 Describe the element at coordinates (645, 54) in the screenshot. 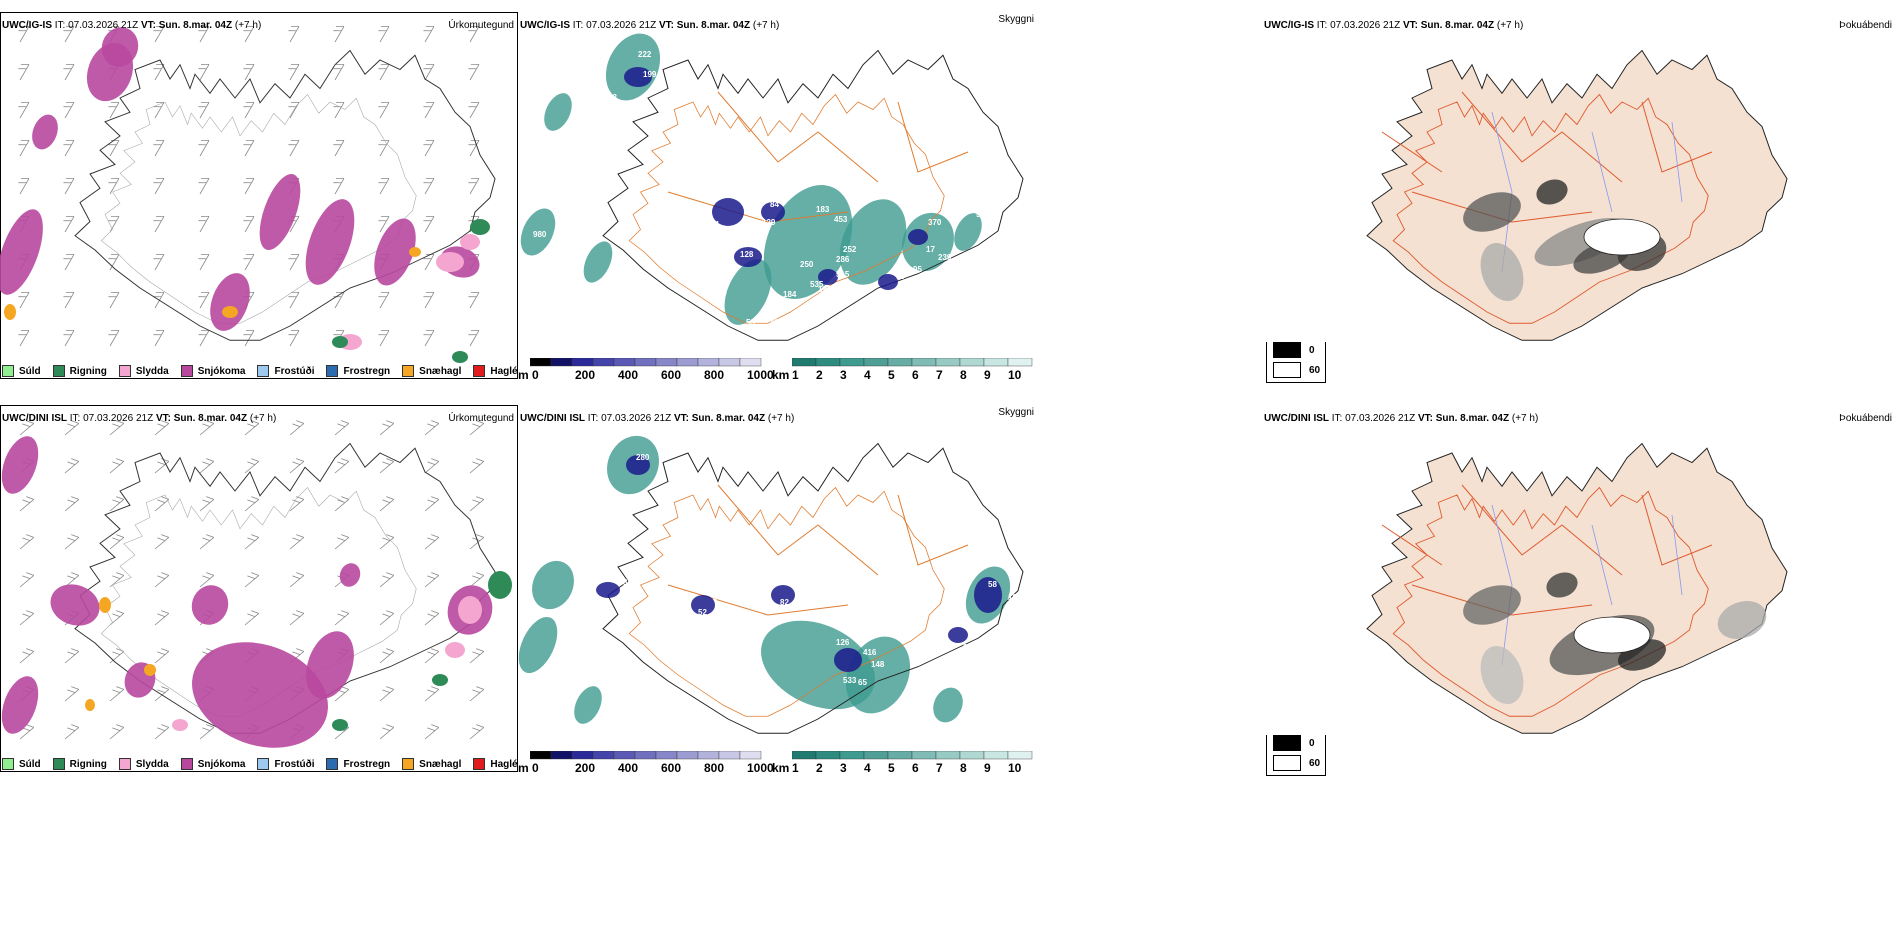

I see `cloud-base-value: 222` at that location.